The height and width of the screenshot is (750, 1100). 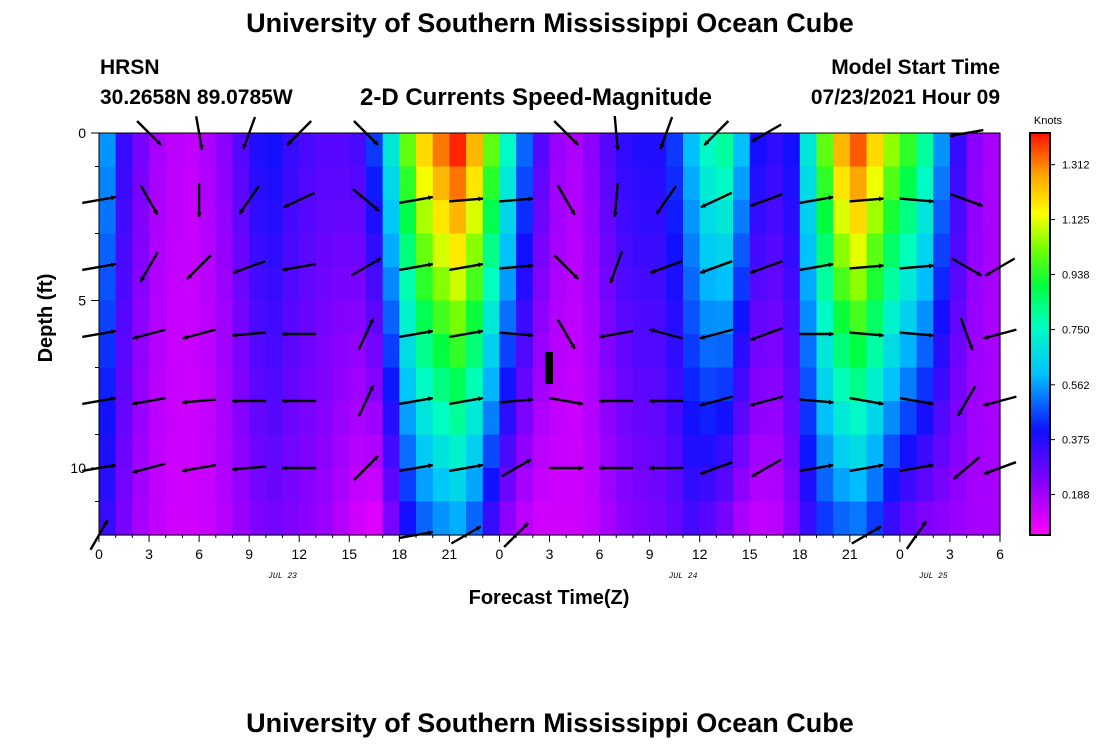 I want to click on colorbar-tick-label: 0.562, so click(x=1076, y=386).